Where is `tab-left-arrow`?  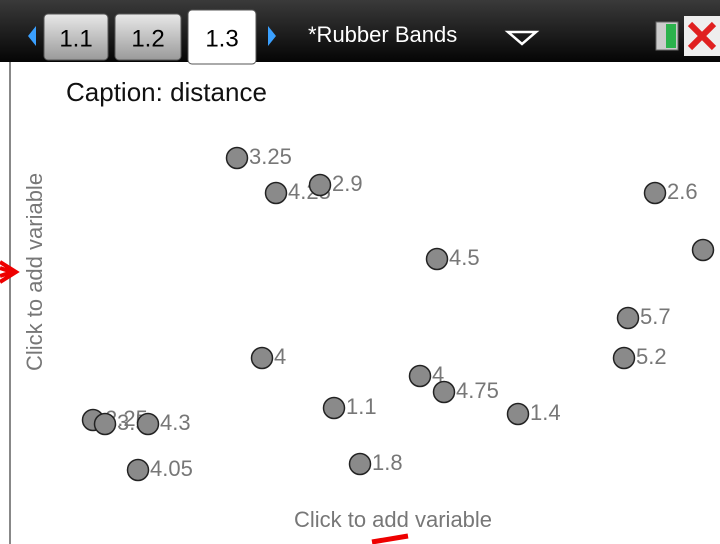
tab-left-arrow is located at coordinates (32, 36).